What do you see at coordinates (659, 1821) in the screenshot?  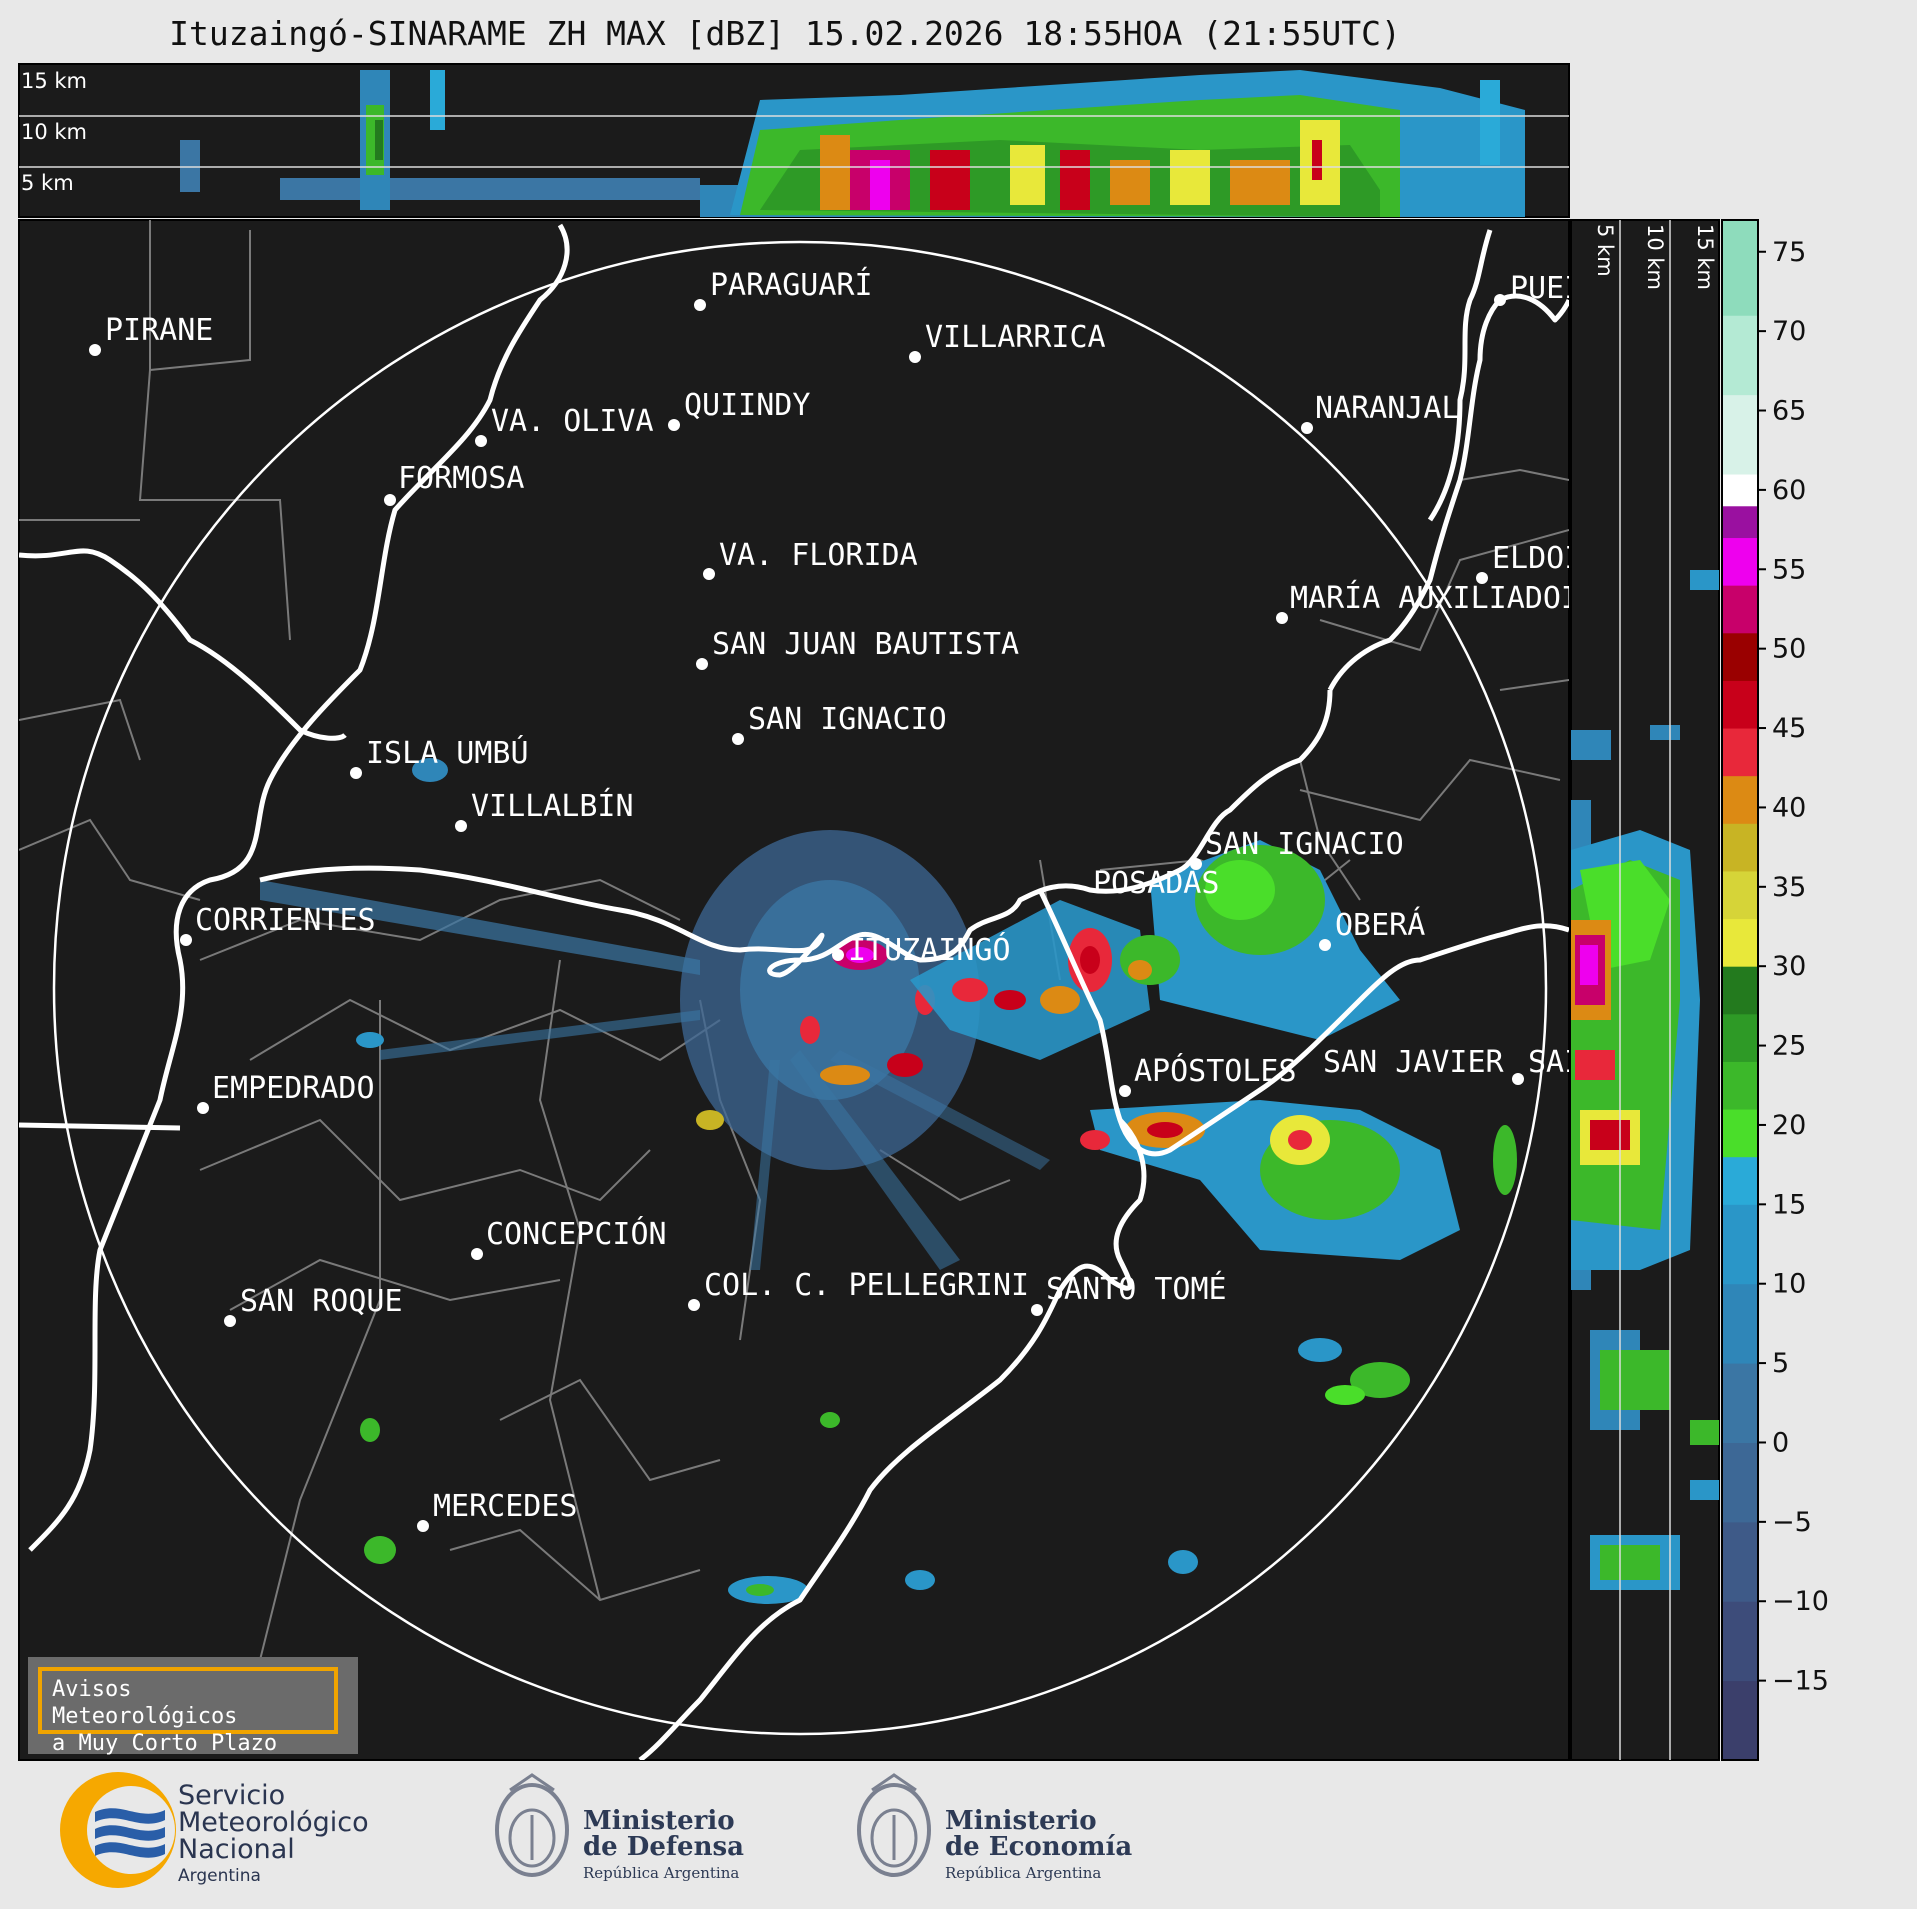 I see `defensa-line-1: Ministerio` at bounding box center [659, 1821].